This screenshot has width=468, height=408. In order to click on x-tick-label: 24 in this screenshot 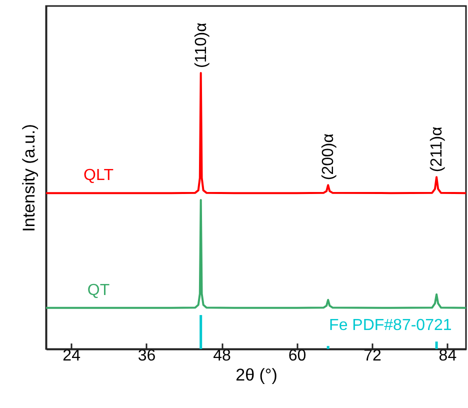, I will do `click(71, 356)`.